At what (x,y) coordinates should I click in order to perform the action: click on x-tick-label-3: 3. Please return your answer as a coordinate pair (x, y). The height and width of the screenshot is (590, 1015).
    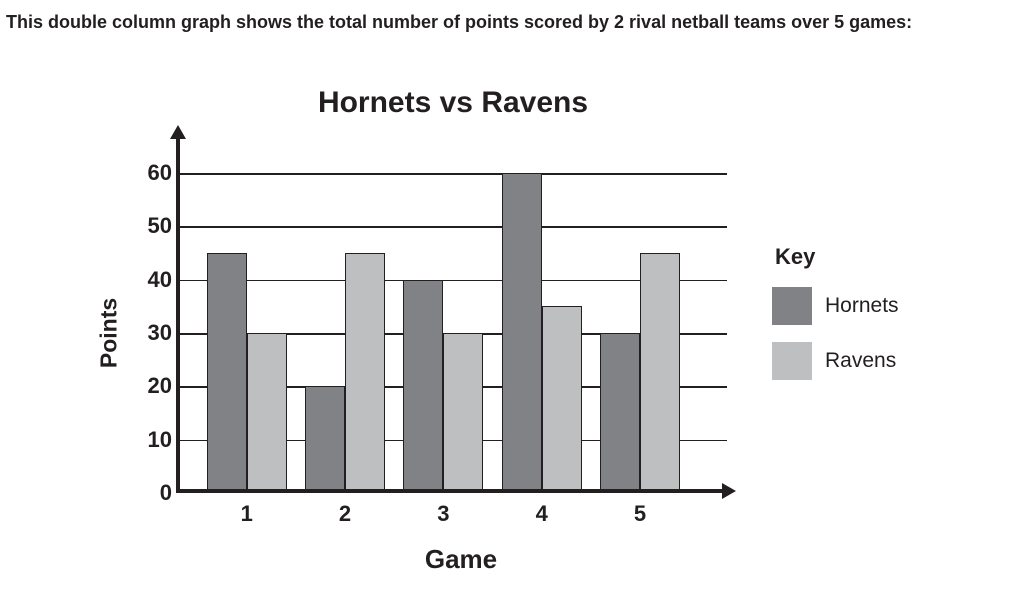
    Looking at the image, I should click on (443, 513).